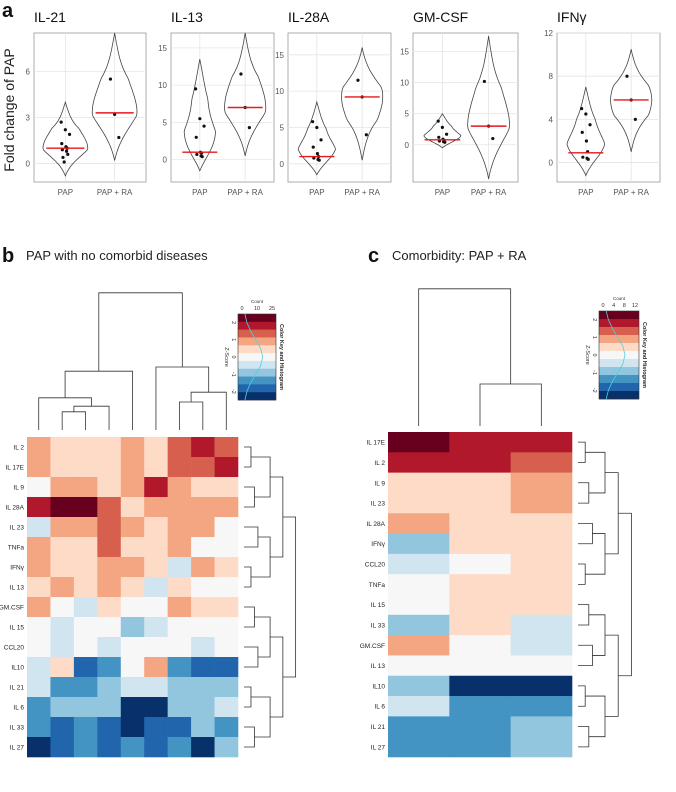 This screenshot has height=792, width=676. What do you see at coordinates (644, 355) in the screenshot?
I see `color-key-title: Color Key and Histogram` at bounding box center [644, 355].